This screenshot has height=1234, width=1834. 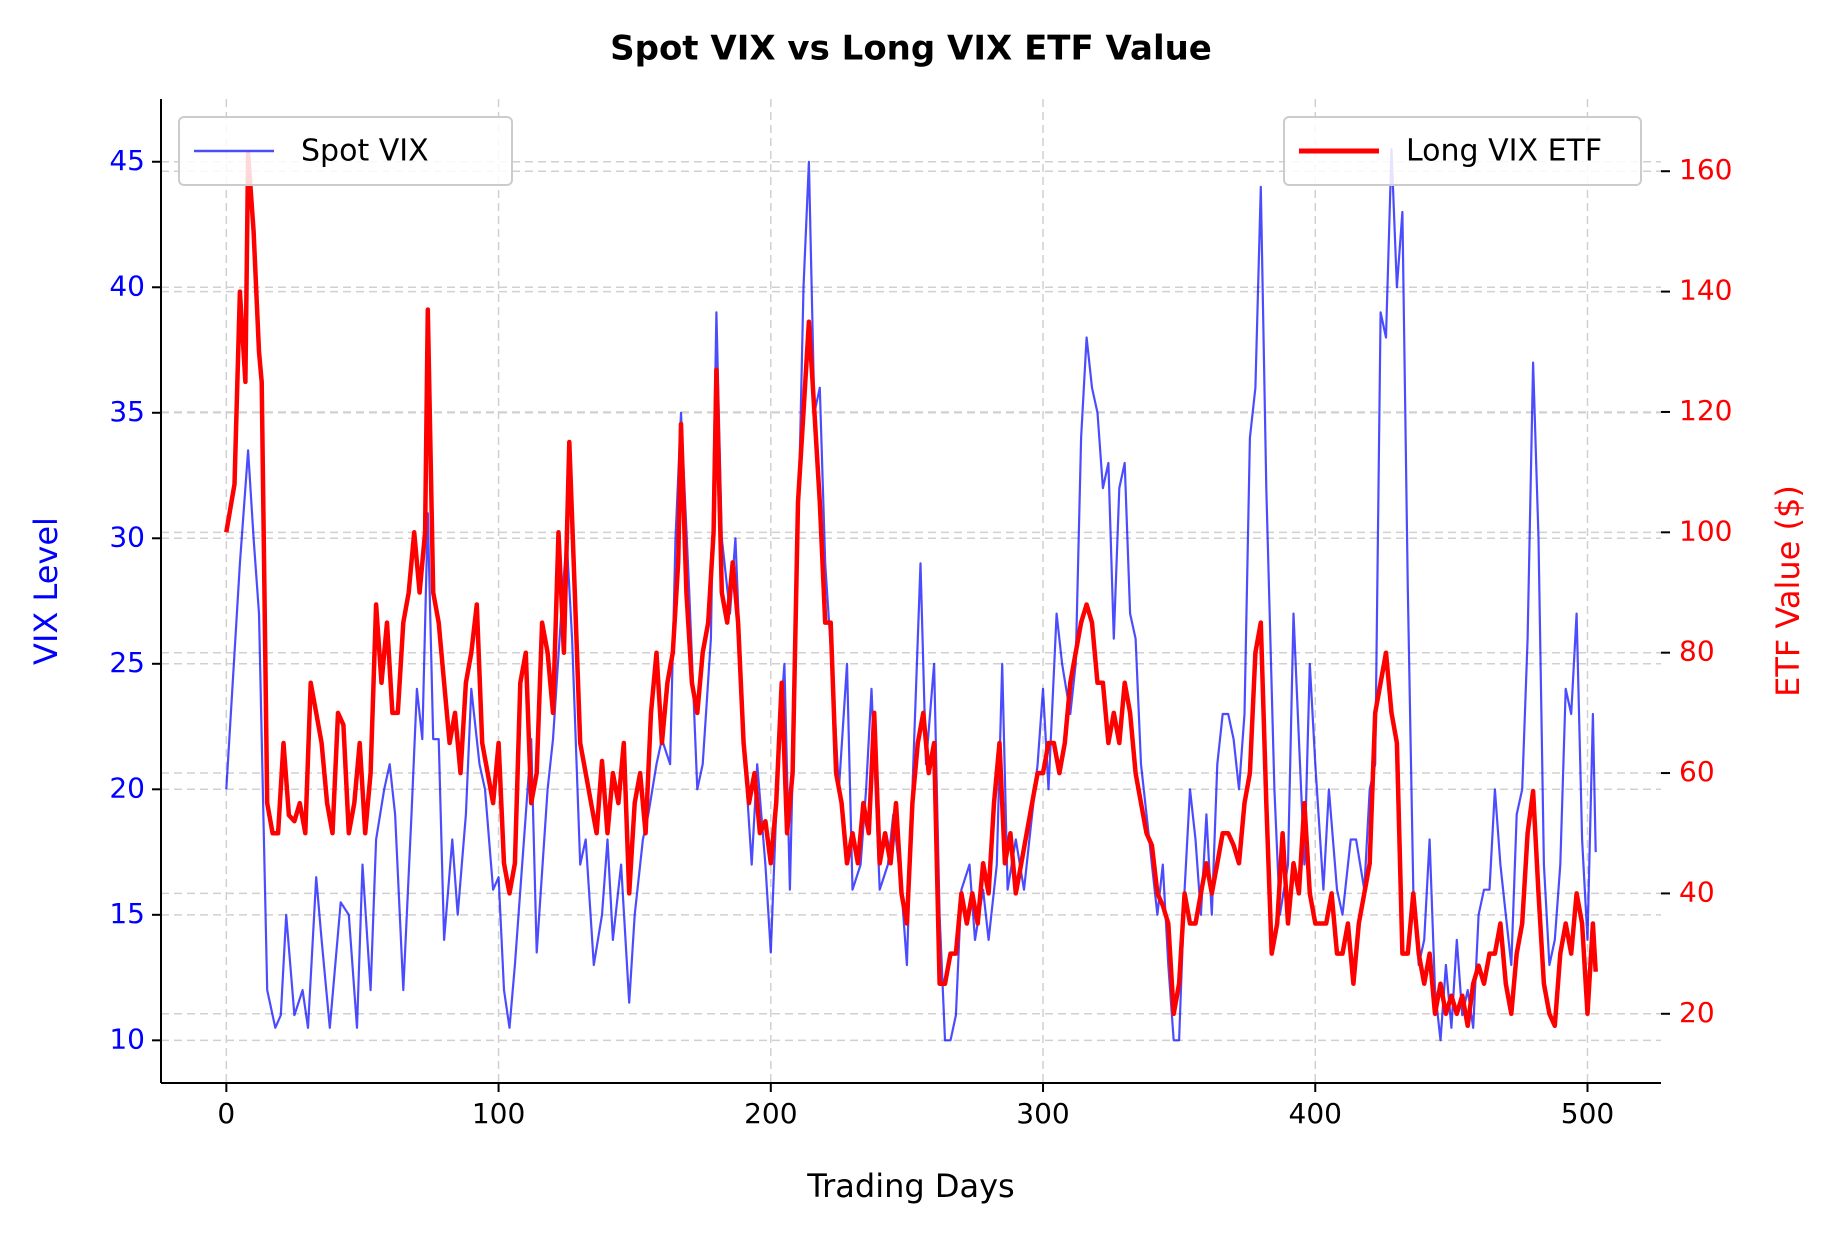 I want to click on y2-axis-label: ETF Value ($), so click(x=1788, y=591).